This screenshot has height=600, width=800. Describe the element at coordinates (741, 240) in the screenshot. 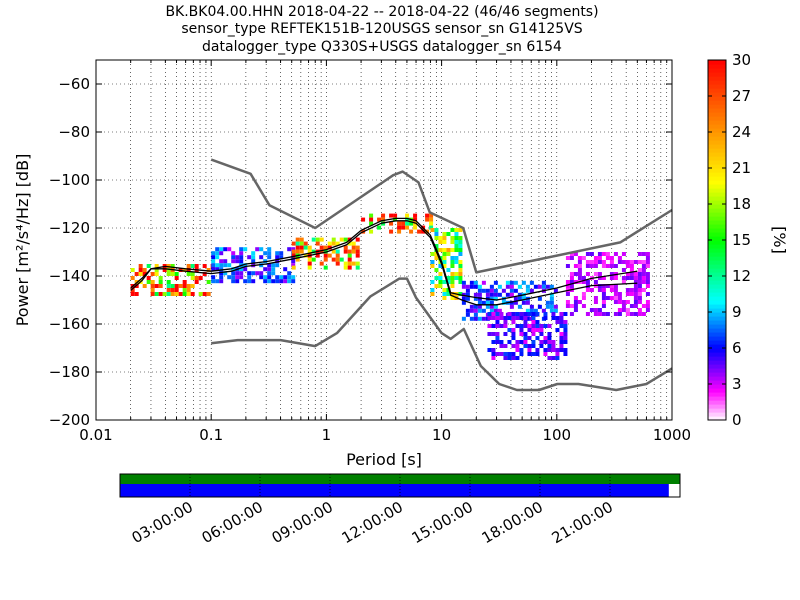

I see `colorbar-tick-label: 15` at that location.